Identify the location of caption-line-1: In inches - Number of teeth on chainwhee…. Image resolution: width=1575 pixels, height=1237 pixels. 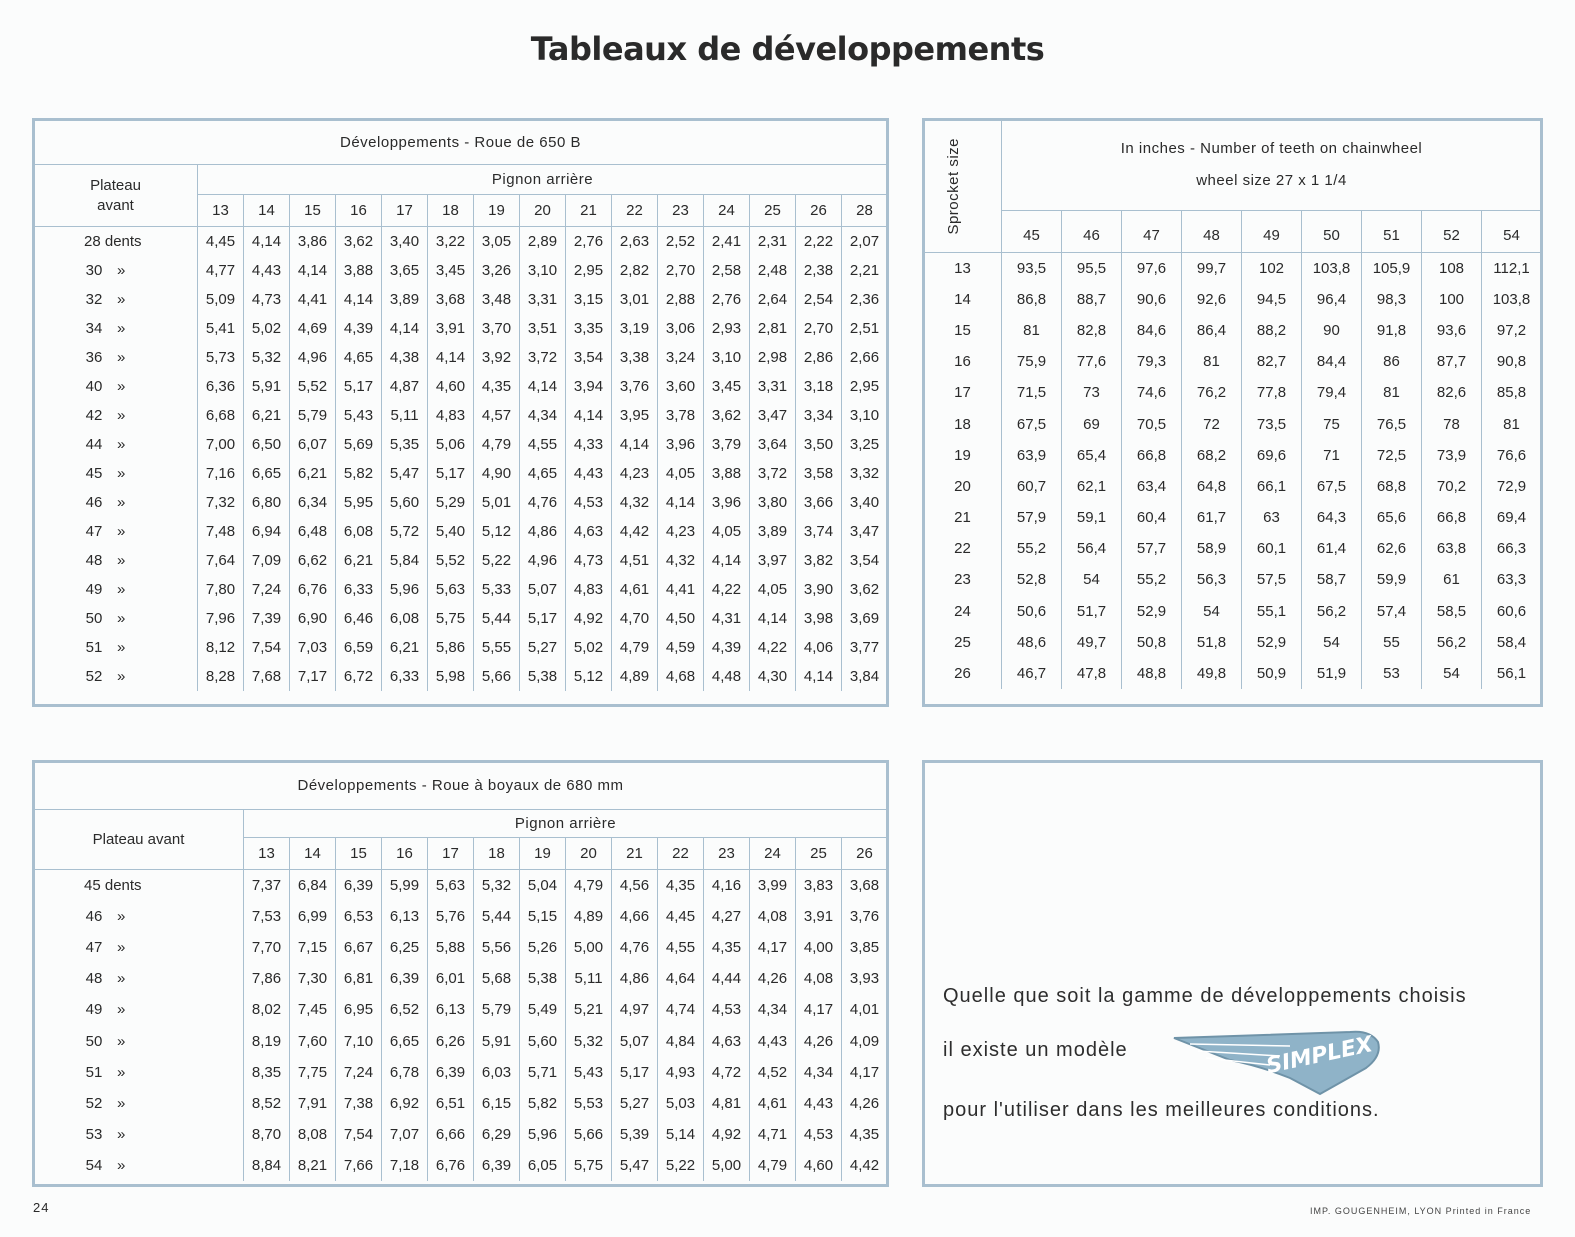
(1271, 148).